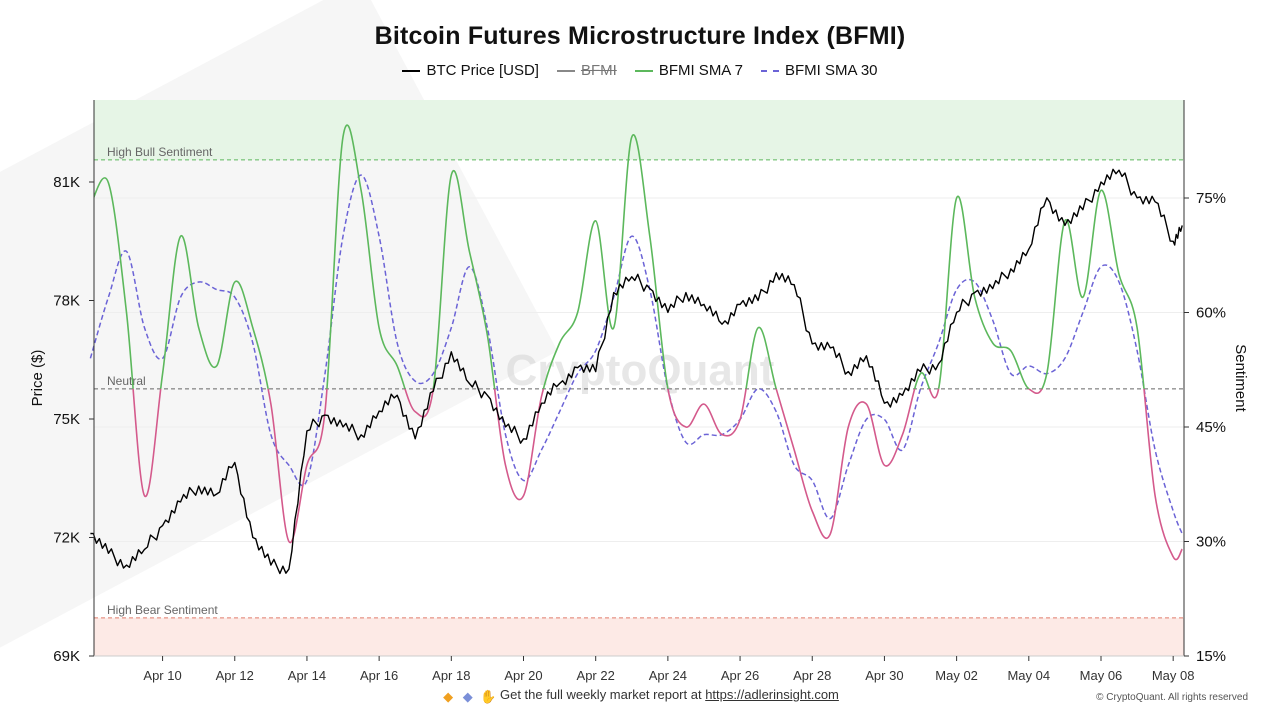 The height and width of the screenshot is (720, 1280). What do you see at coordinates (160, 152) in the screenshot?
I see `threshold-label: High Bull Sentiment` at bounding box center [160, 152].